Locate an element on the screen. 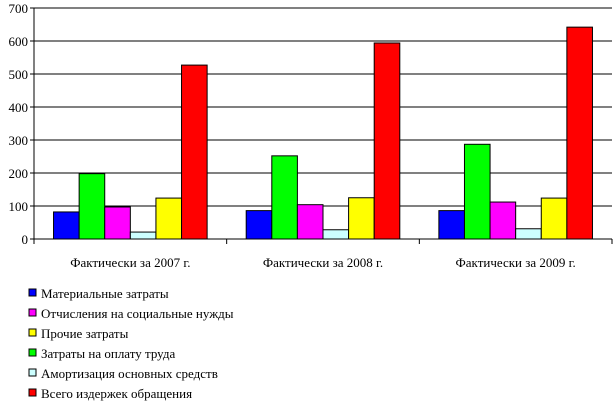 This screenshot has height=405, width=613. y-tick-label: 600 is located at coordinates (19, 41).